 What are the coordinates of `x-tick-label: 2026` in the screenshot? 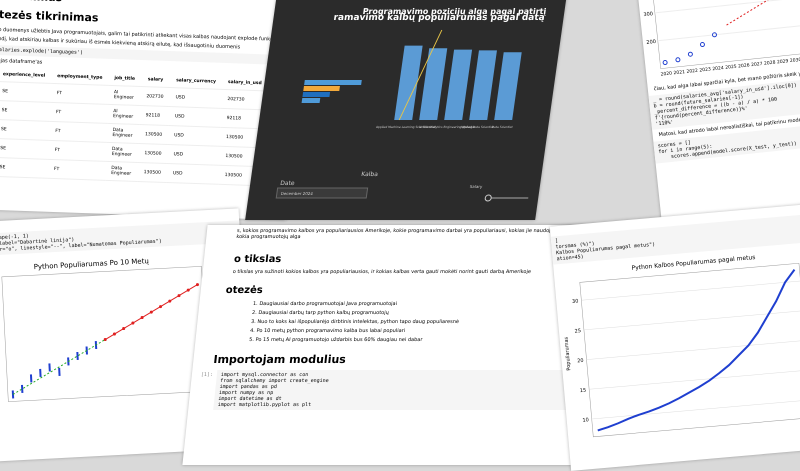 It's located at (744, 65).